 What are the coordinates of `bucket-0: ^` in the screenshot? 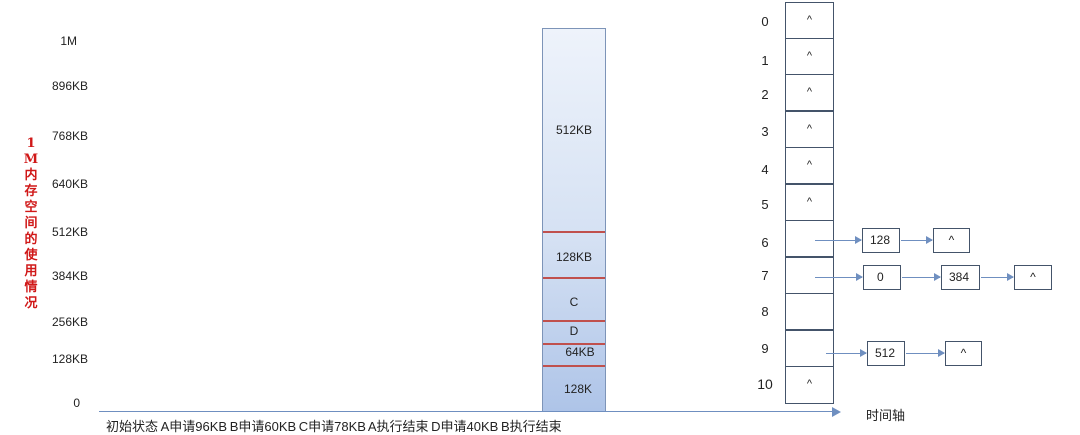 It's located at (809, 20).